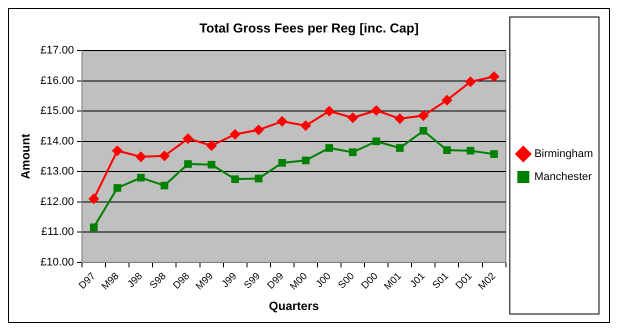 The height and width of the screenshot is (331, 618). Describe the element at coordinates (294, 306) in the screenshot. I see `x-axis-title: Quarters` at that location.